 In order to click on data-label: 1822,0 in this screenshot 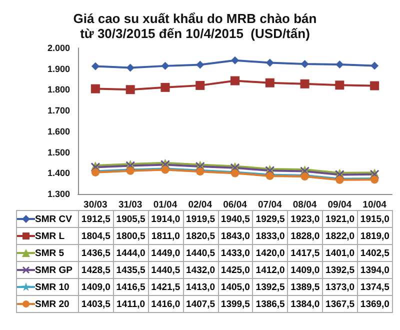, I will do `click(340, 236)`.